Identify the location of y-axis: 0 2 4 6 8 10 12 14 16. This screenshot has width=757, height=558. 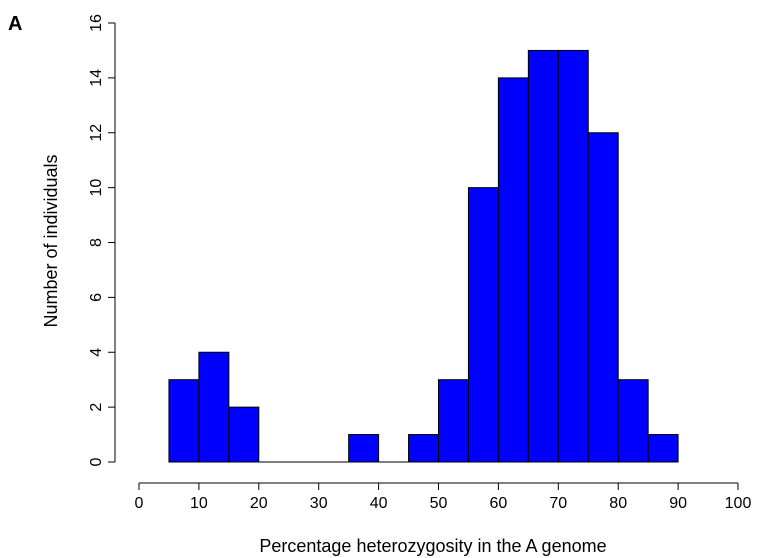
(102, 240).